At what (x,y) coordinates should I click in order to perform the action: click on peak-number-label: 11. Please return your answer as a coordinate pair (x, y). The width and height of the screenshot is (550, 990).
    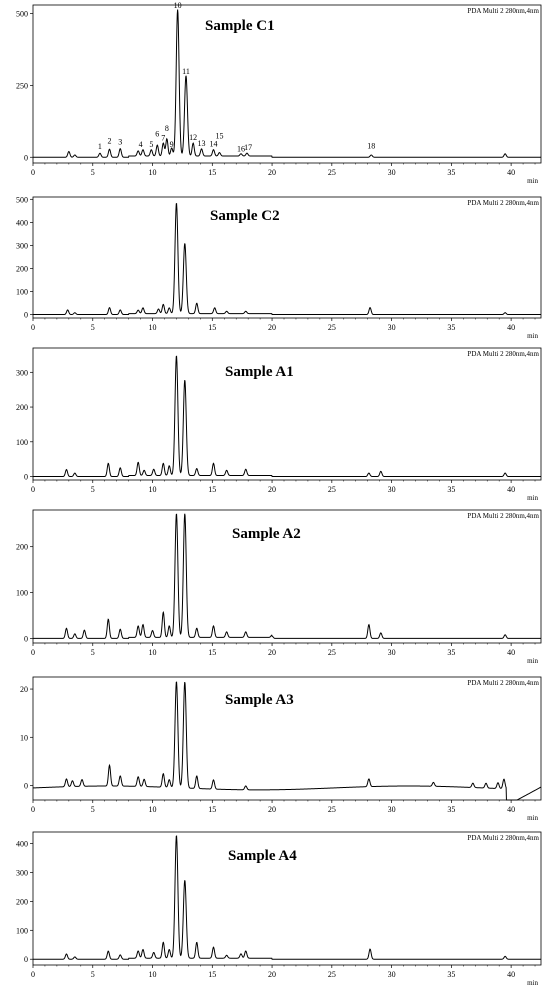
    Looking at the image, I should click on (186, 71).